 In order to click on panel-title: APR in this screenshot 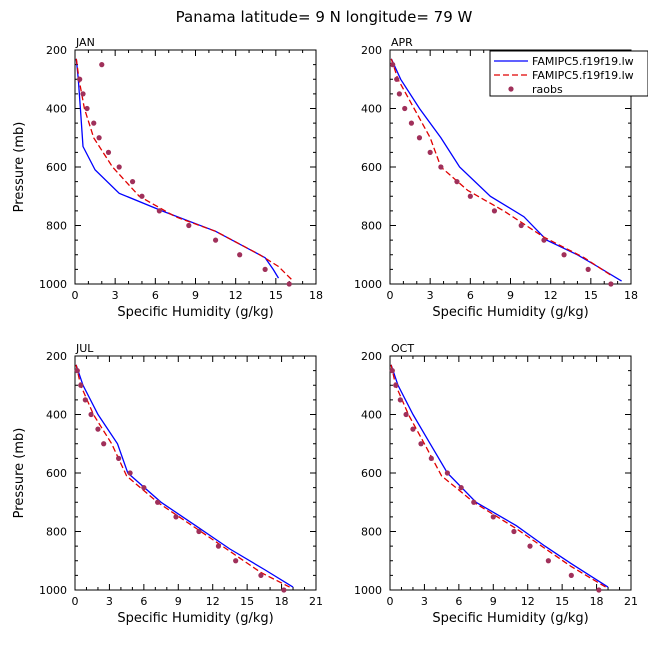, I will do `click(402, 42)`.